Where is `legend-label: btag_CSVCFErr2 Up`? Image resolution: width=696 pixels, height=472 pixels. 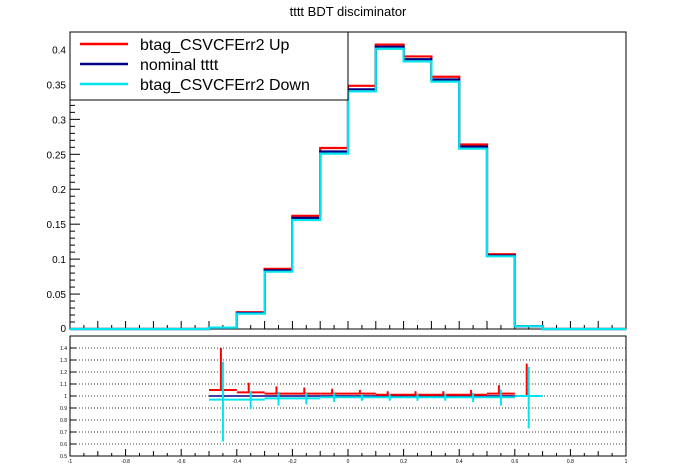
legend-label: btag_CSVCFErr2 Up is located at coordinates (214, 45).